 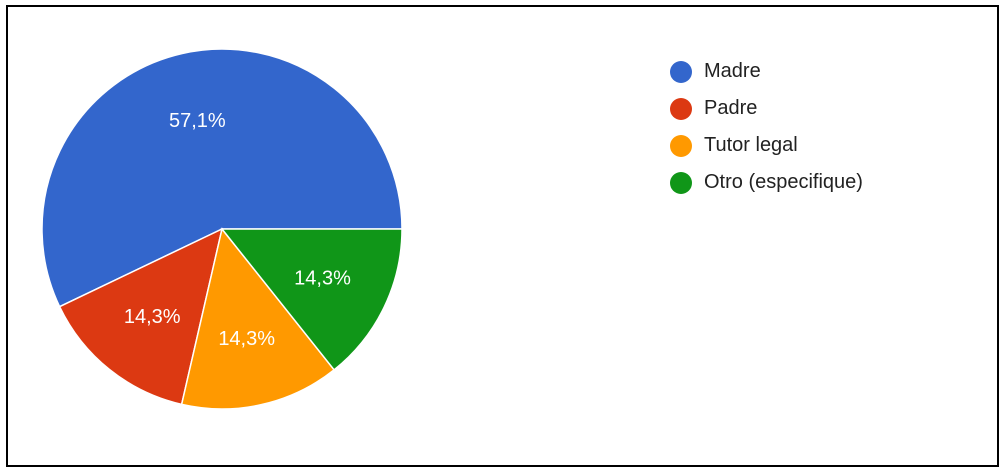 I want to click on legend-label: Madre, so click(x=732, y=71).